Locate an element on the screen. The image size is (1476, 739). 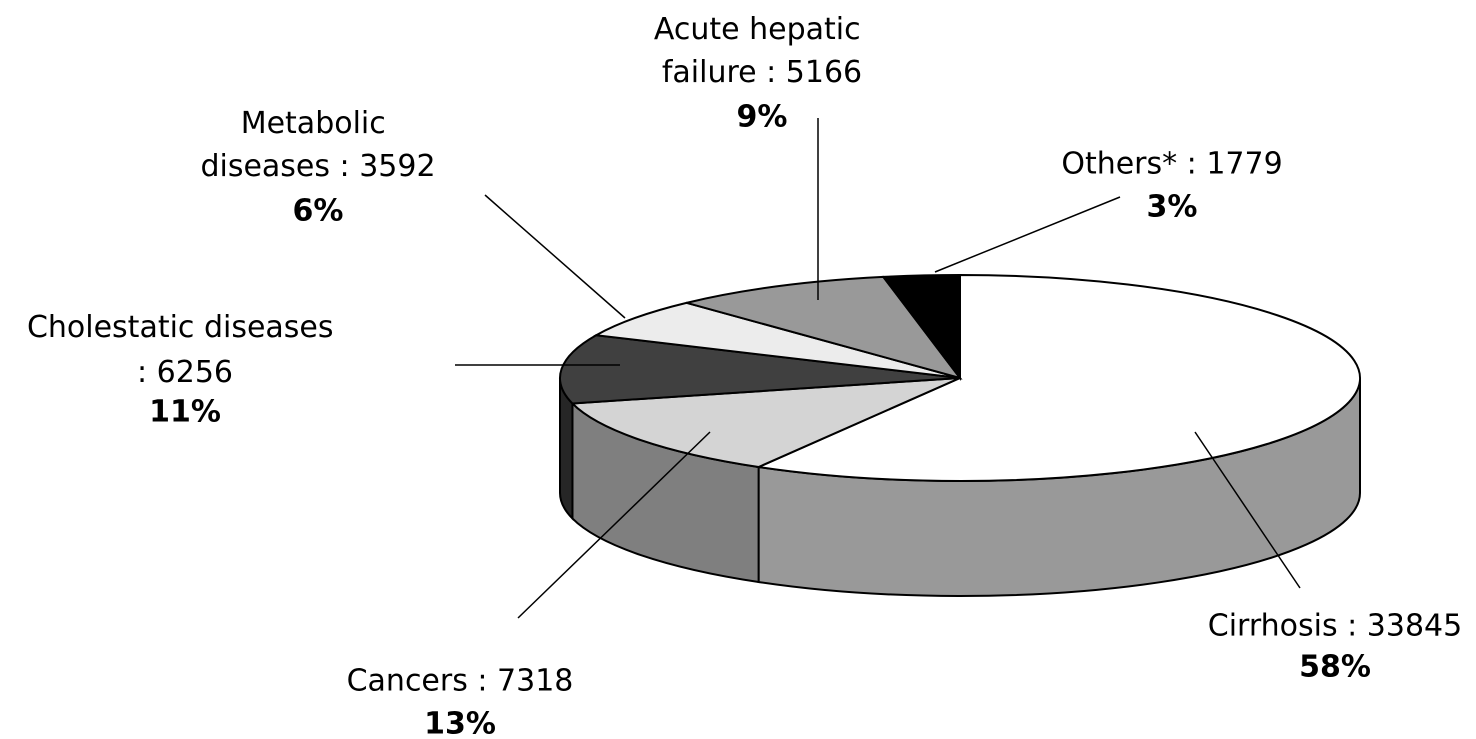
label-line: failure : 5166 is located at coordinates (762, 72).